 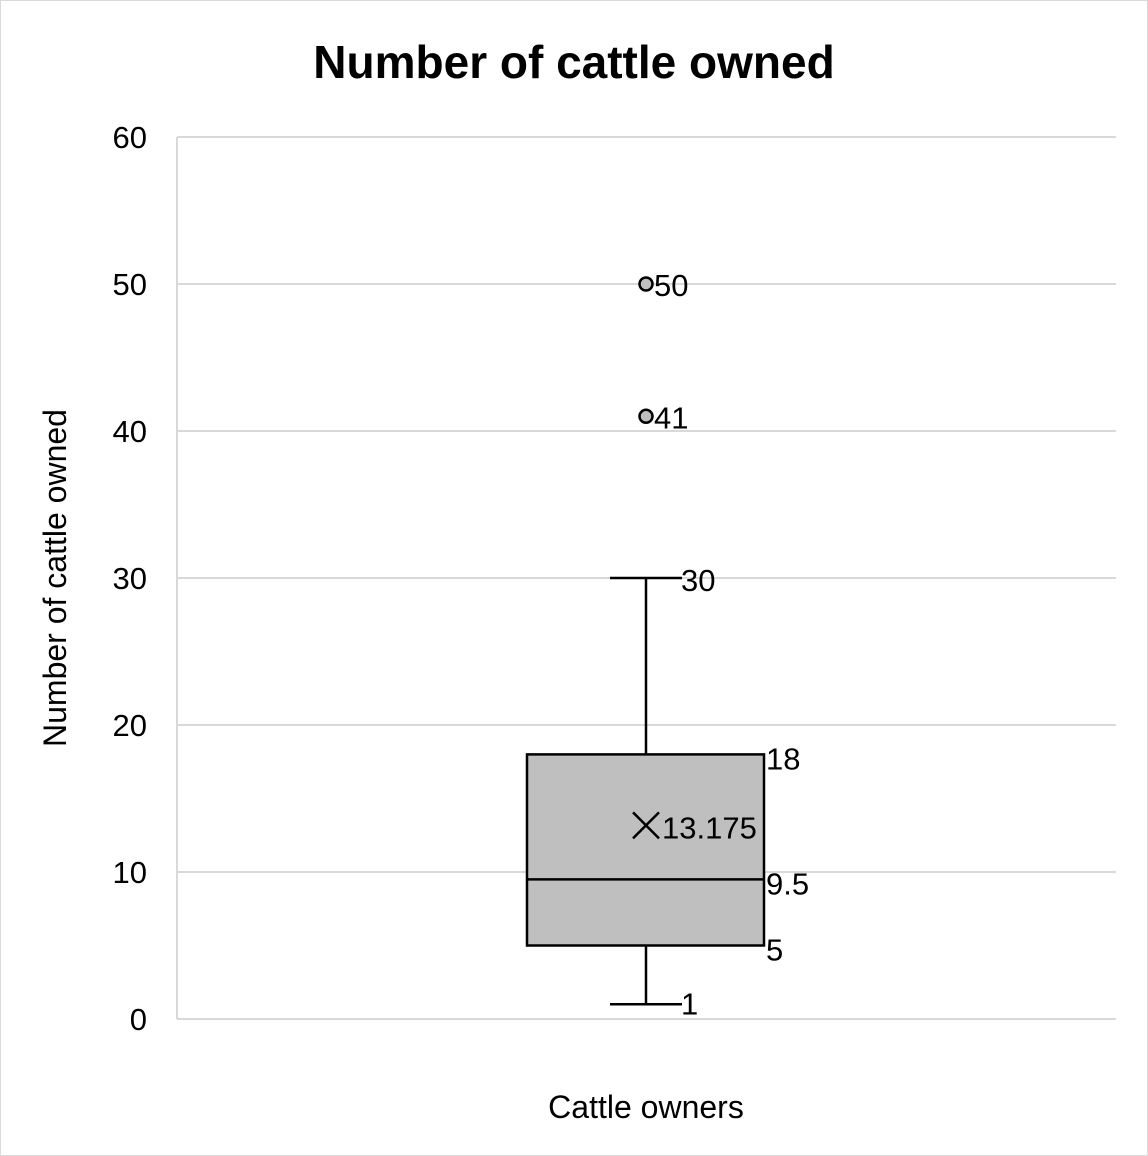 What do you see at coordinates (130, 725) in the screenshot?
I see `y-tick-label: 20` at bounding box center [130, 725].